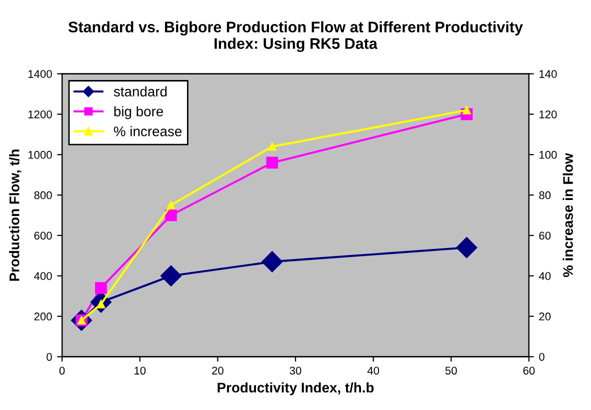 The height and width of the screenshot is (410, 591). What do you see at coordinates (62, 370) in the screenshot?
I see `x-tick-label: 0` at bounding box center [62, 370].